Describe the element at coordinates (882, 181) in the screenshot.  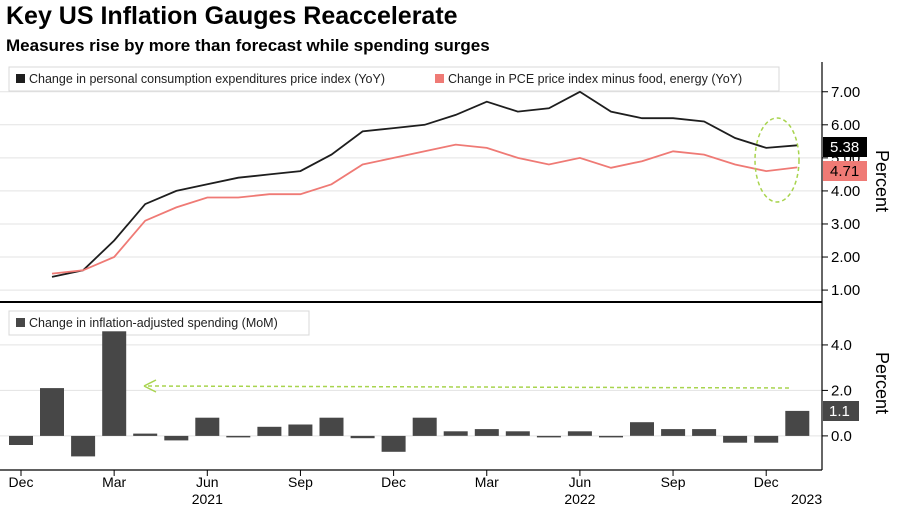
I see `top-y-axis-title: Percent` at that location.